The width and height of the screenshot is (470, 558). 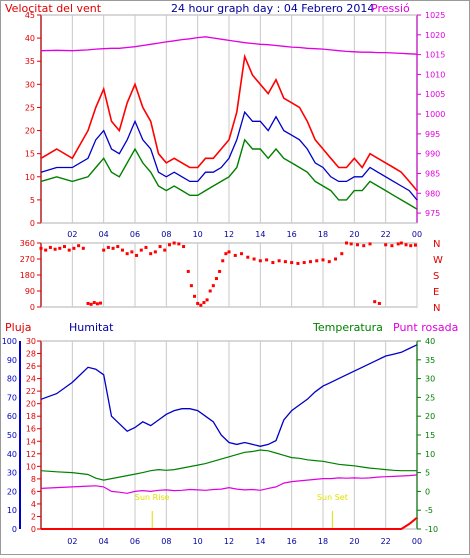 What do you see at coordinates (354, 234) in the screenshot?
I see `x-tick-label: 20` at bounding box center [354, 234].